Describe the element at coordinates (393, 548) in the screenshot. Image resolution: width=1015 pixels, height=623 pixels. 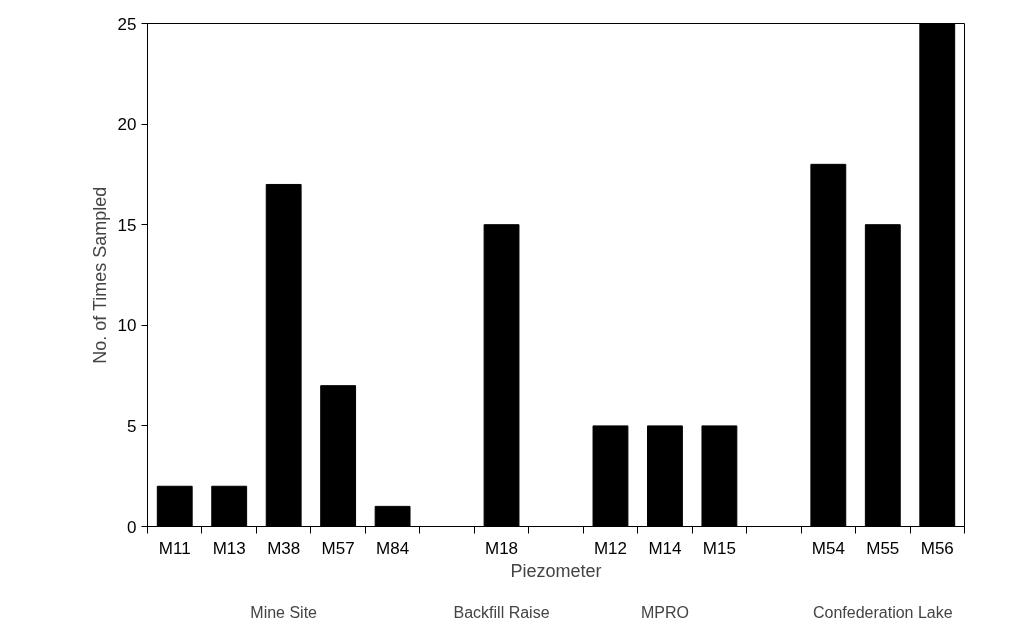
I see `x-tick-label: M84` at that location.